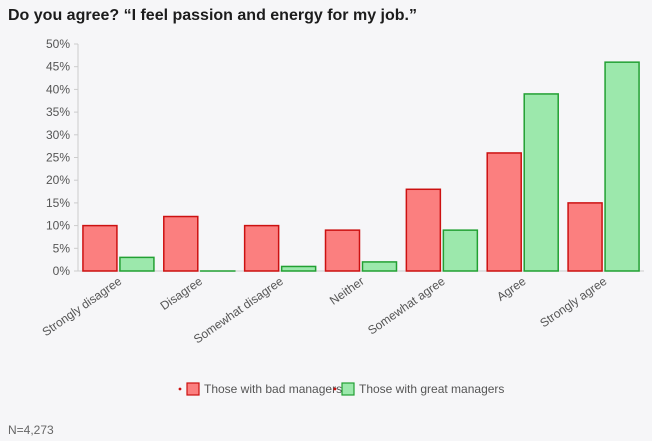 The image size is (652, 441). Describe the element at coordinates (58, 44) in the screenshot. I see `y-tick-label: 50%` at that location.